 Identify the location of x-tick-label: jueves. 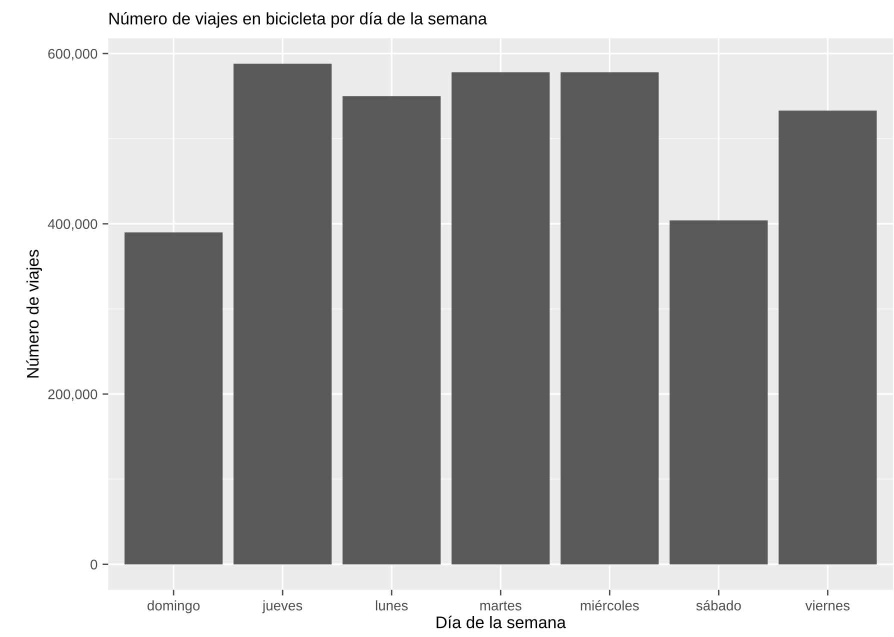
(282, 607).